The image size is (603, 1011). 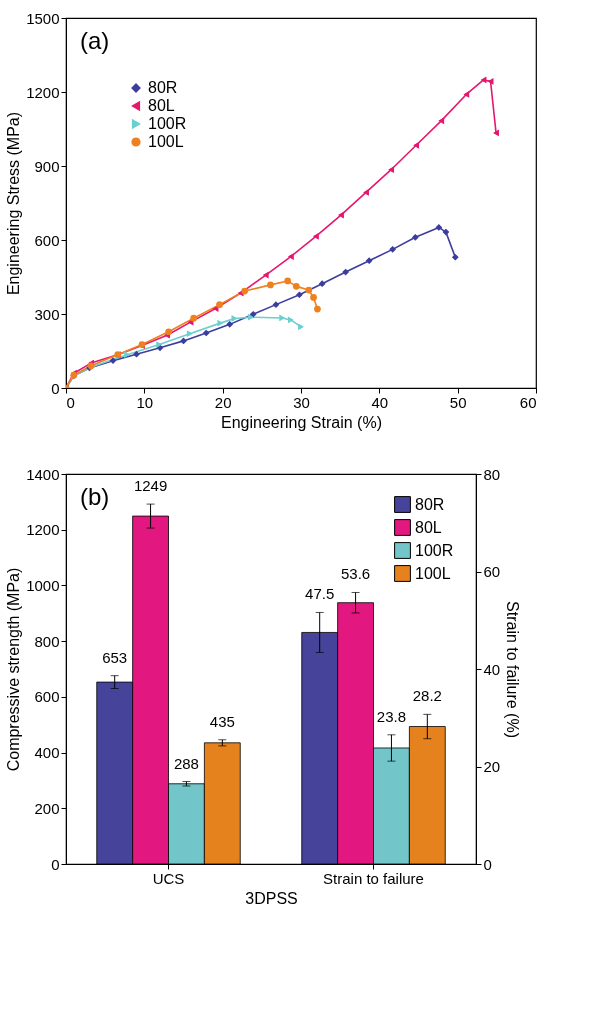 I want to click on y2-tick-label: 80, so click(x=492, y=474).